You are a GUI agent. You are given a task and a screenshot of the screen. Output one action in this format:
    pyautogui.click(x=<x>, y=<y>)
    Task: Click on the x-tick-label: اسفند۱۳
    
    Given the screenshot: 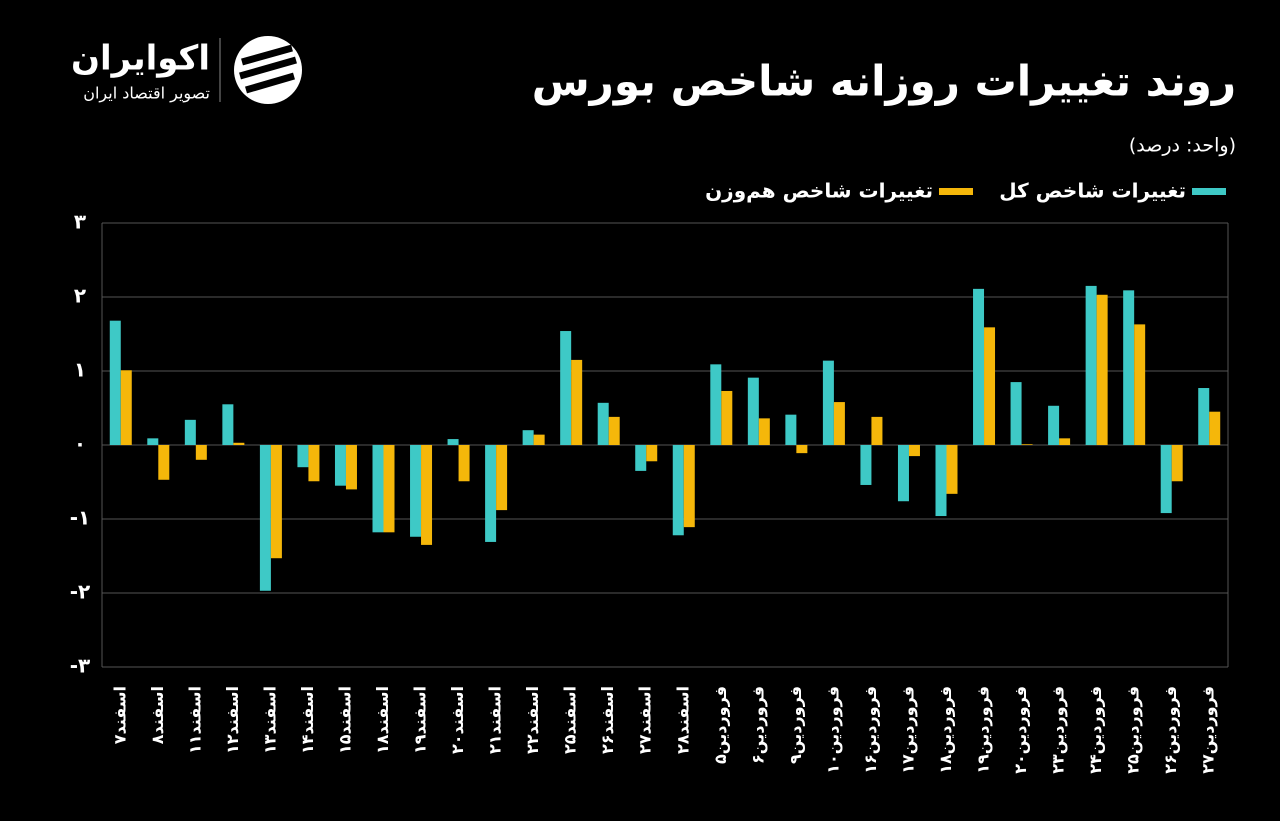 What is the action you would take?
    pyautogui.click(x=269, y=720)
    